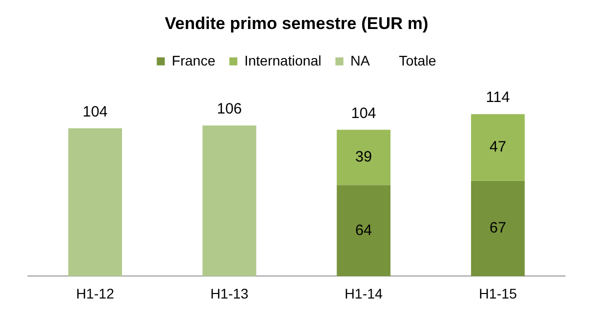 This screenshot has width=593, height=325. I want to click on x-tick-label: H1-14, so click(363, 293).